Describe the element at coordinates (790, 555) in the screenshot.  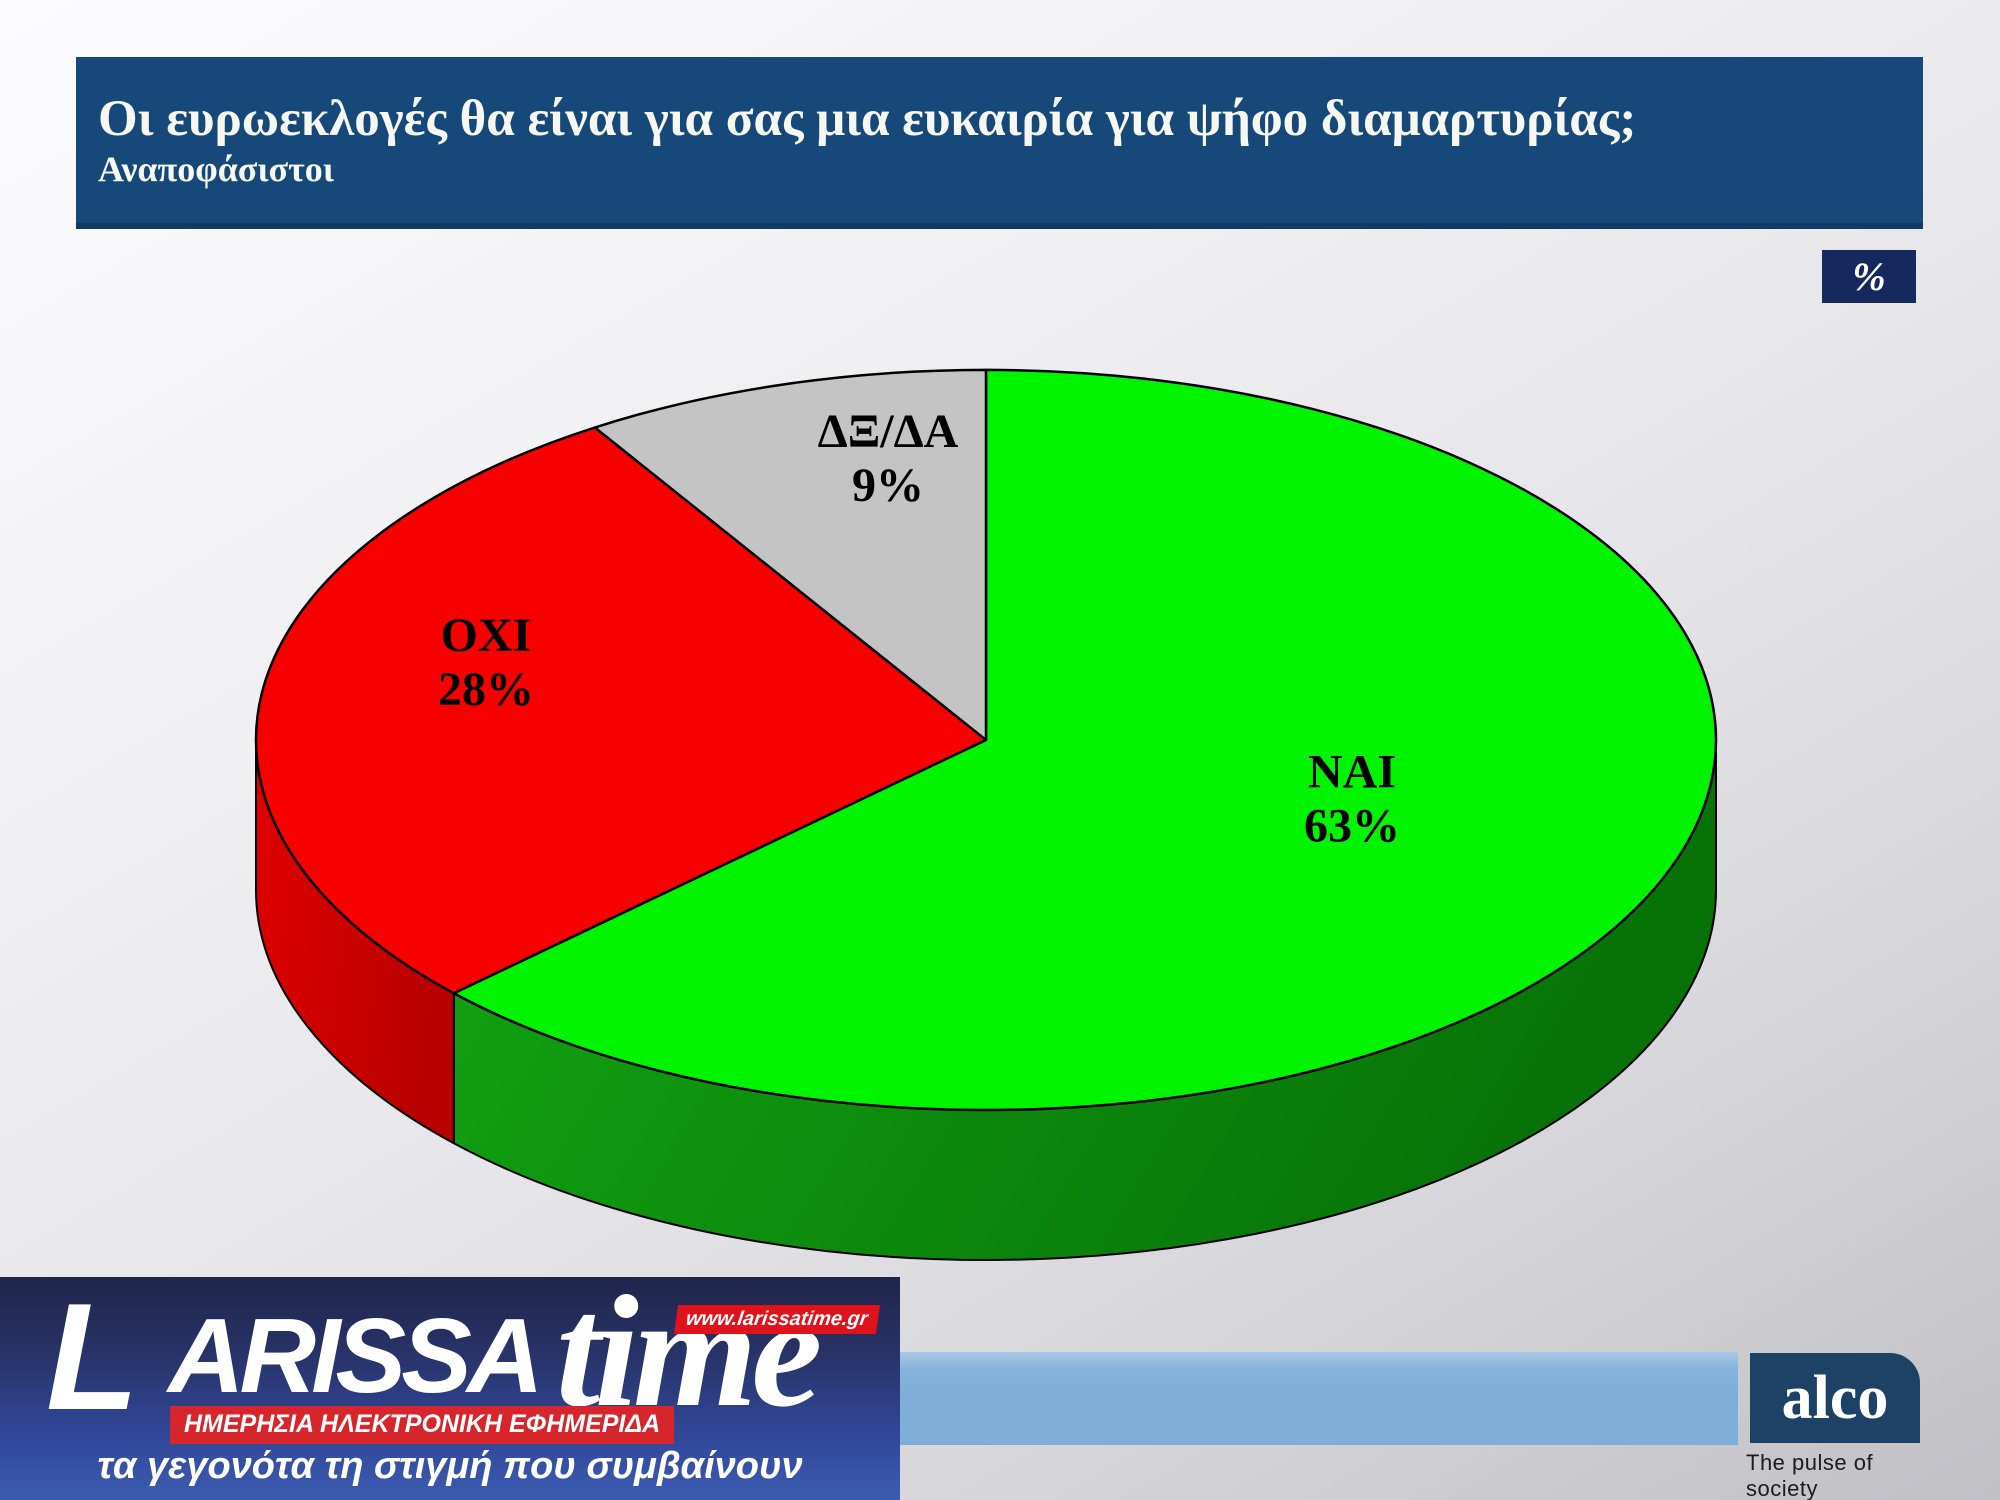
I see `pie-slice-dxda` at that location.